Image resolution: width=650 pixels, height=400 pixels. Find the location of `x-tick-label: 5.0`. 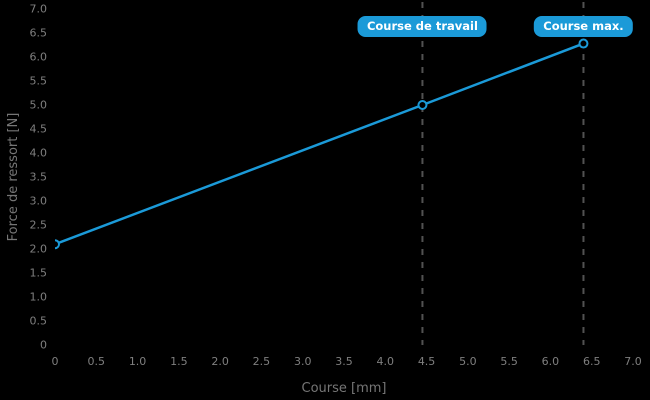

x-tick-label: 5.0 is located at coordinates (468, 361).